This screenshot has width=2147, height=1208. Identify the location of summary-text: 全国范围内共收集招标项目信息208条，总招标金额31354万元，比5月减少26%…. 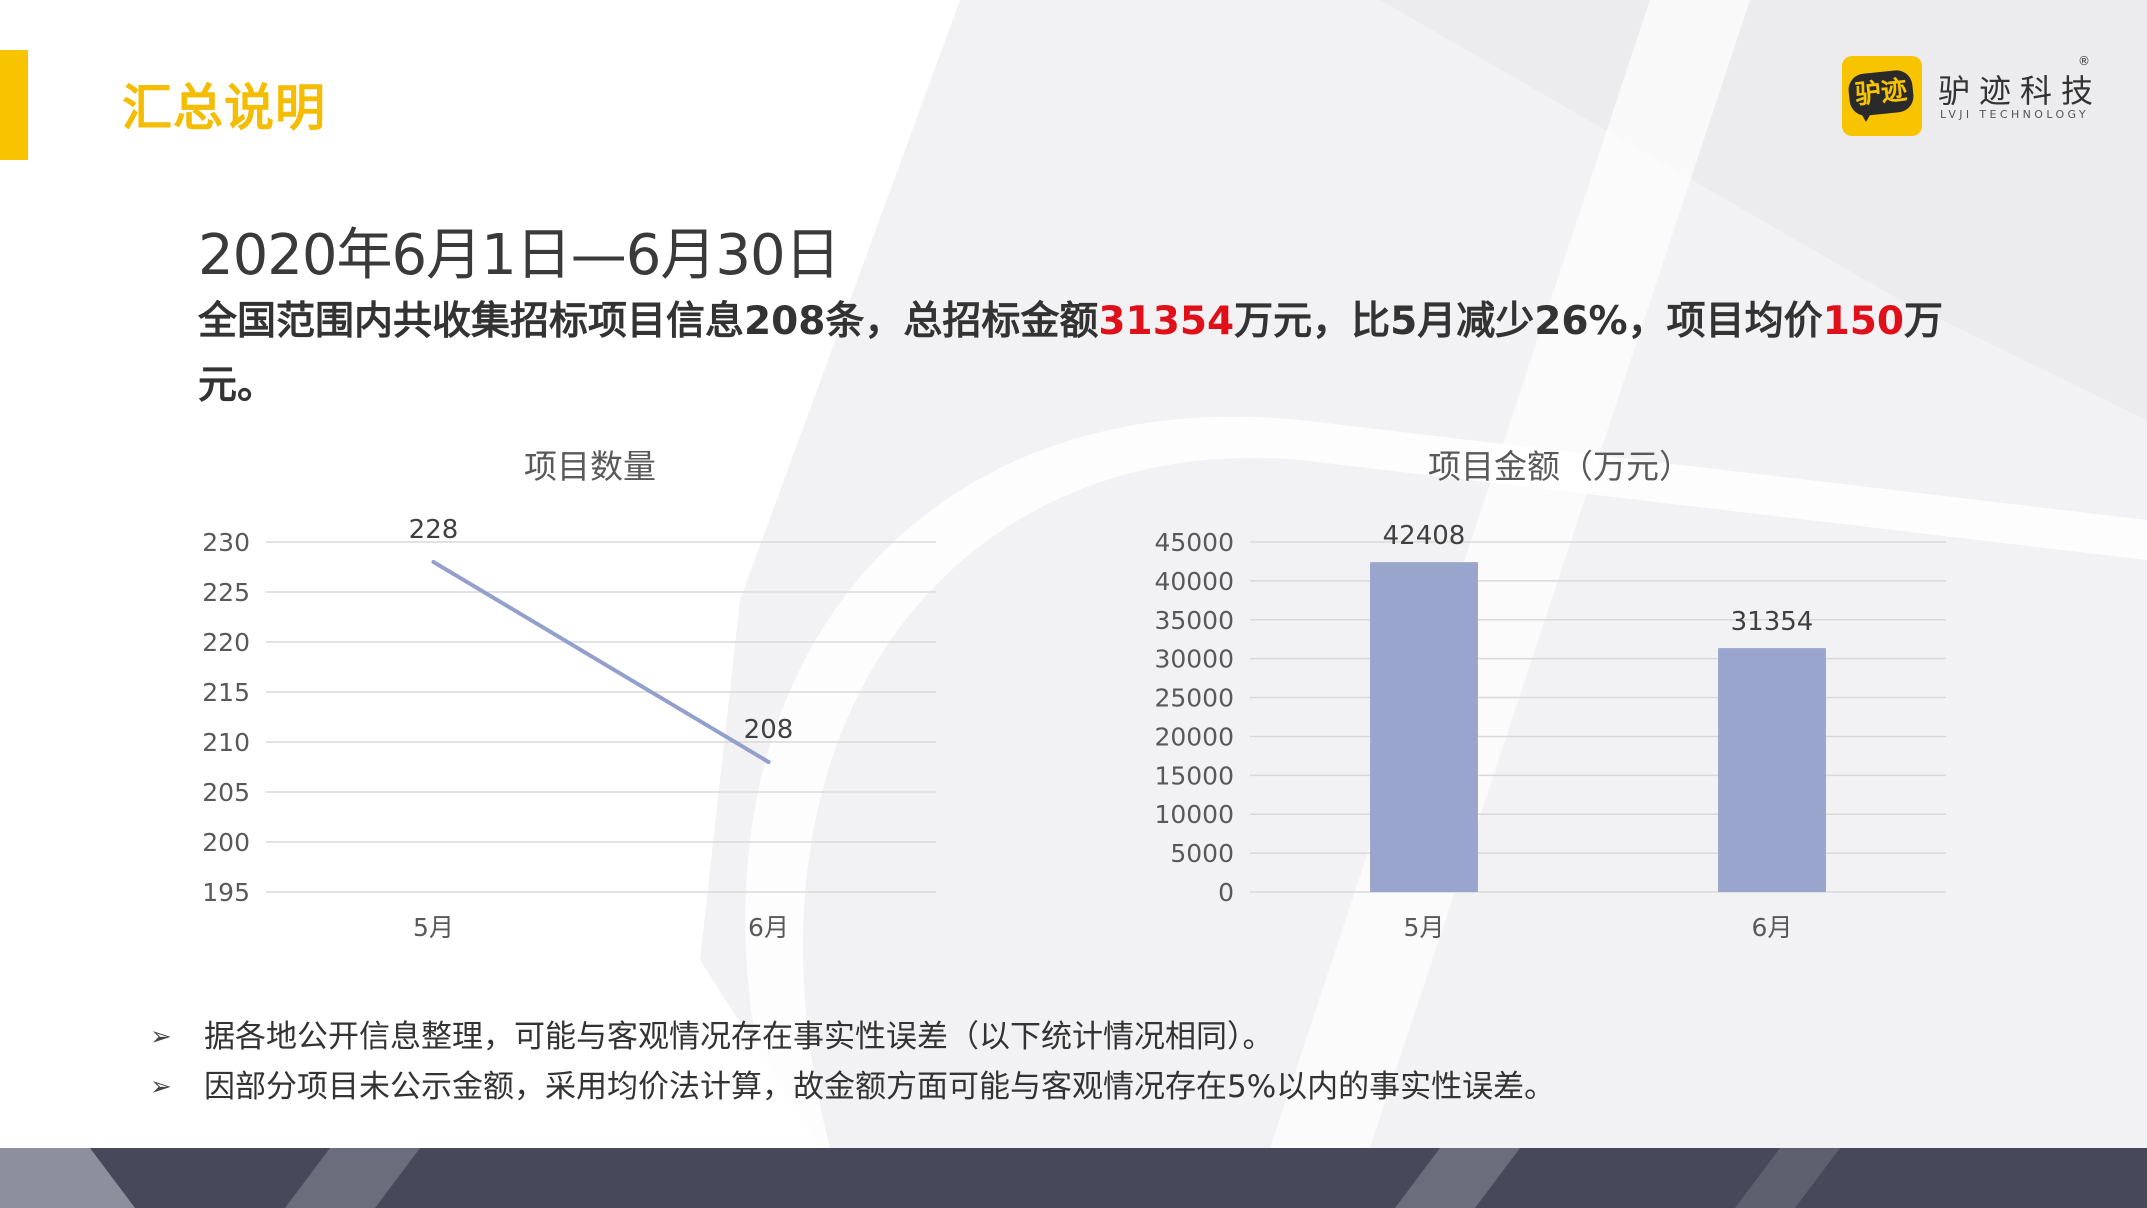
(1088, 354).